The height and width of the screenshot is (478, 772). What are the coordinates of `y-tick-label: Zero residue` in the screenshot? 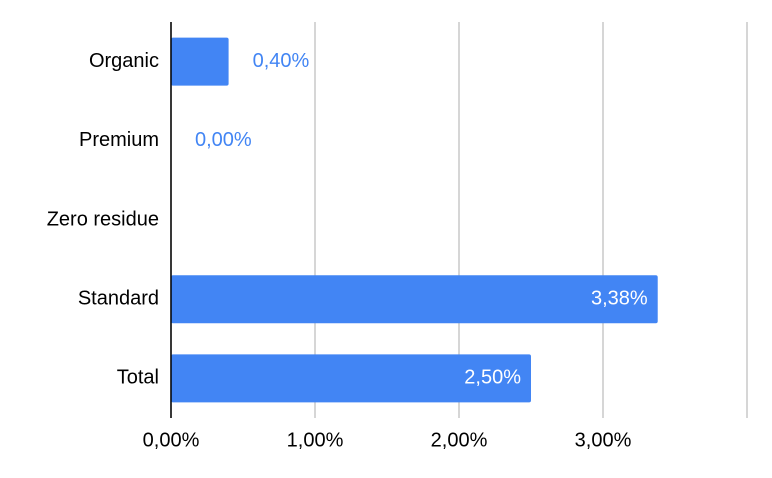 It's located at (103, 219).